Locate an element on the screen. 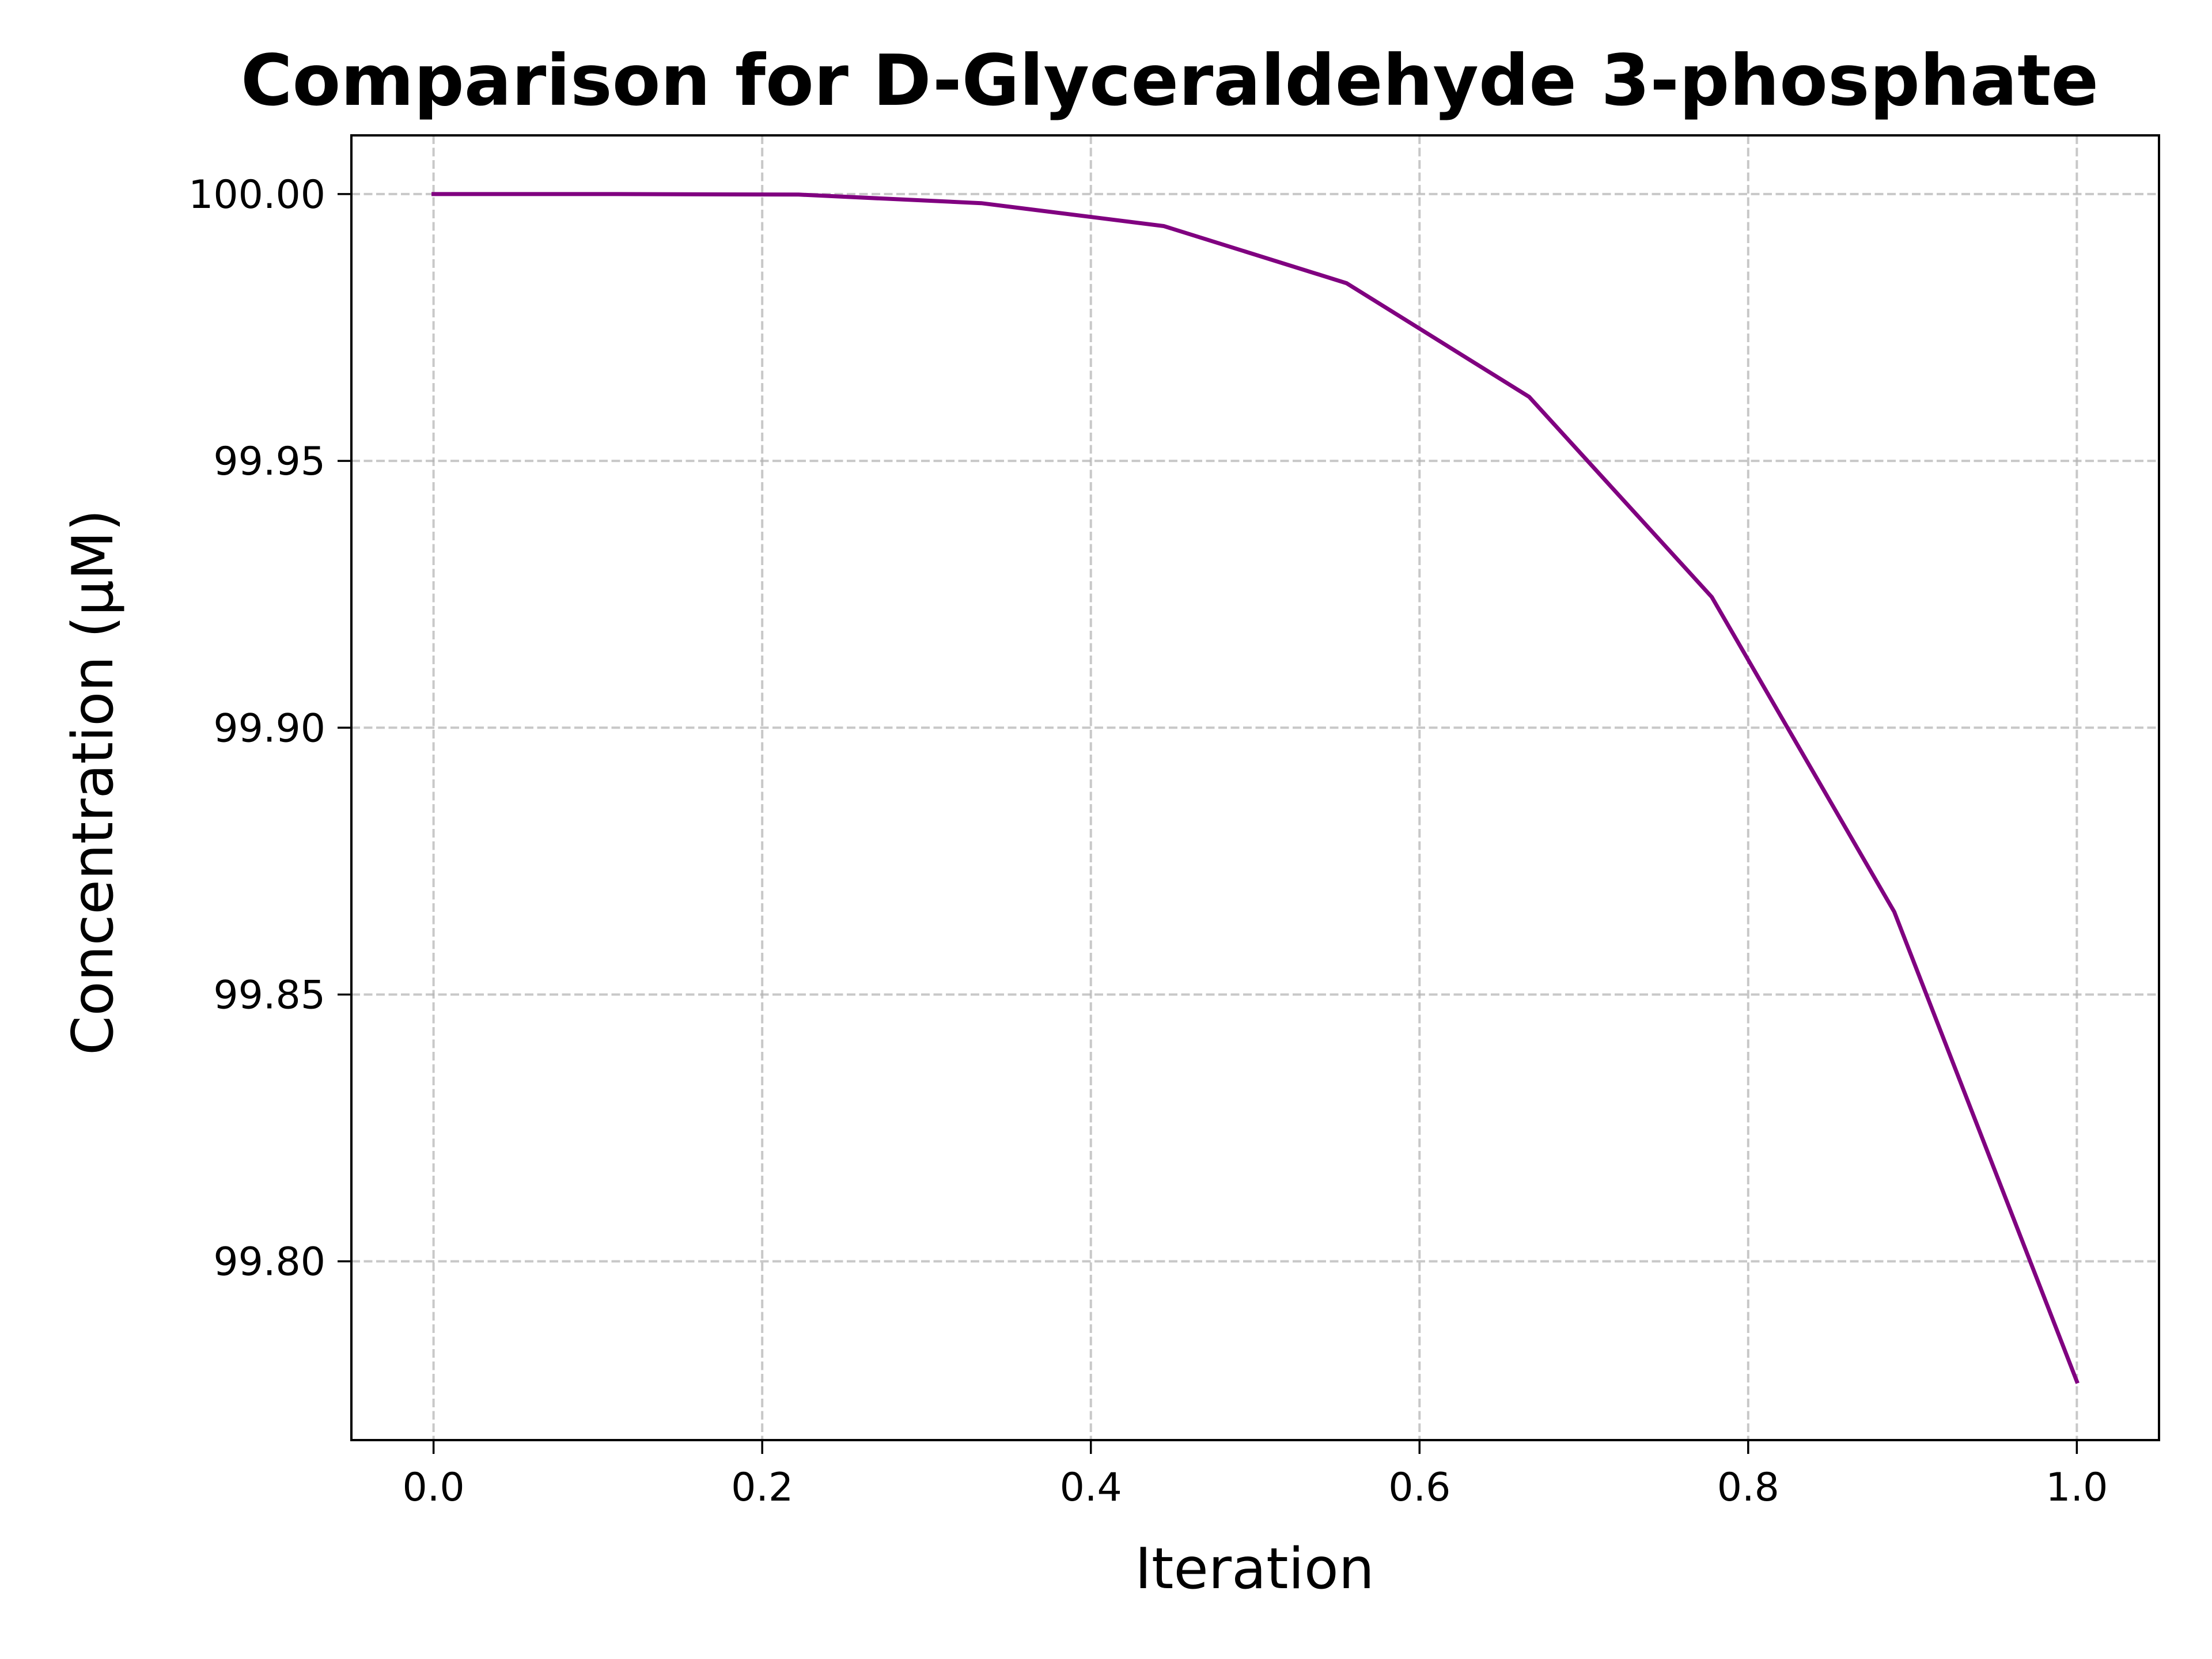 The width and height of the screenshot is (2212, 1659). x-tick-label: 0.0 is located at coordinates (434, 1487).